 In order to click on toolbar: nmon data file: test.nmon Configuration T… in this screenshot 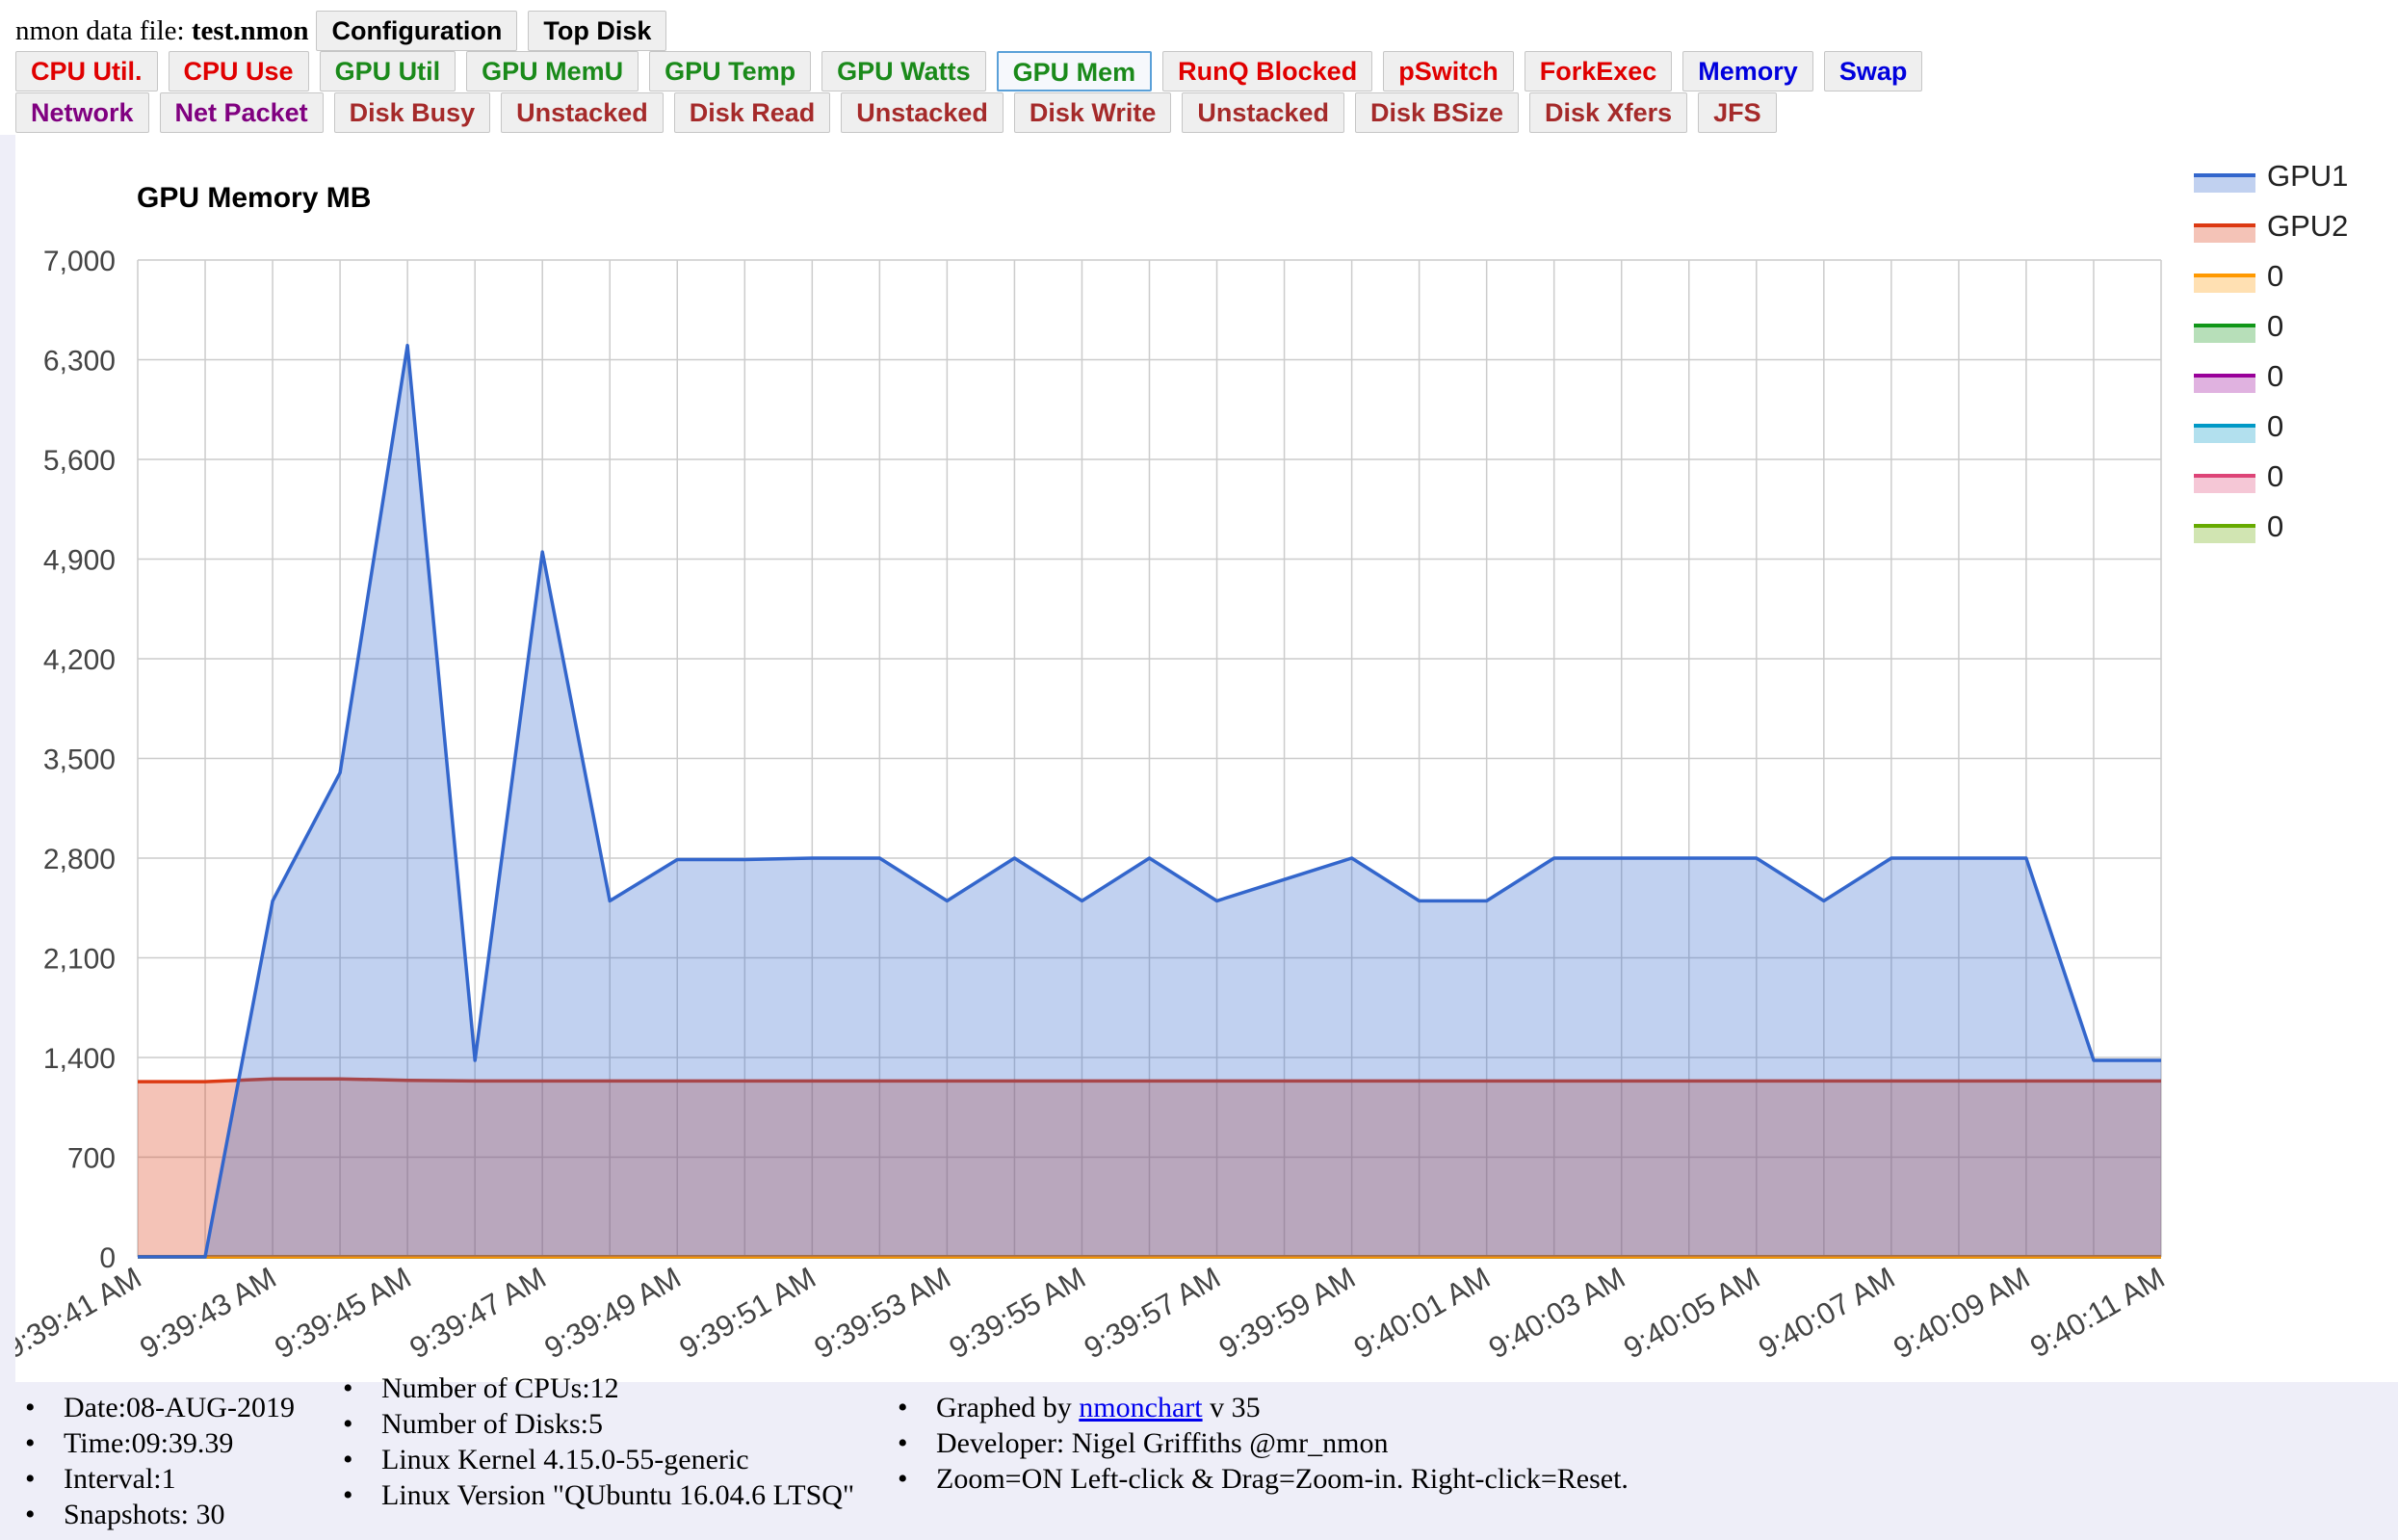, I will do `click(1199, 67)`.